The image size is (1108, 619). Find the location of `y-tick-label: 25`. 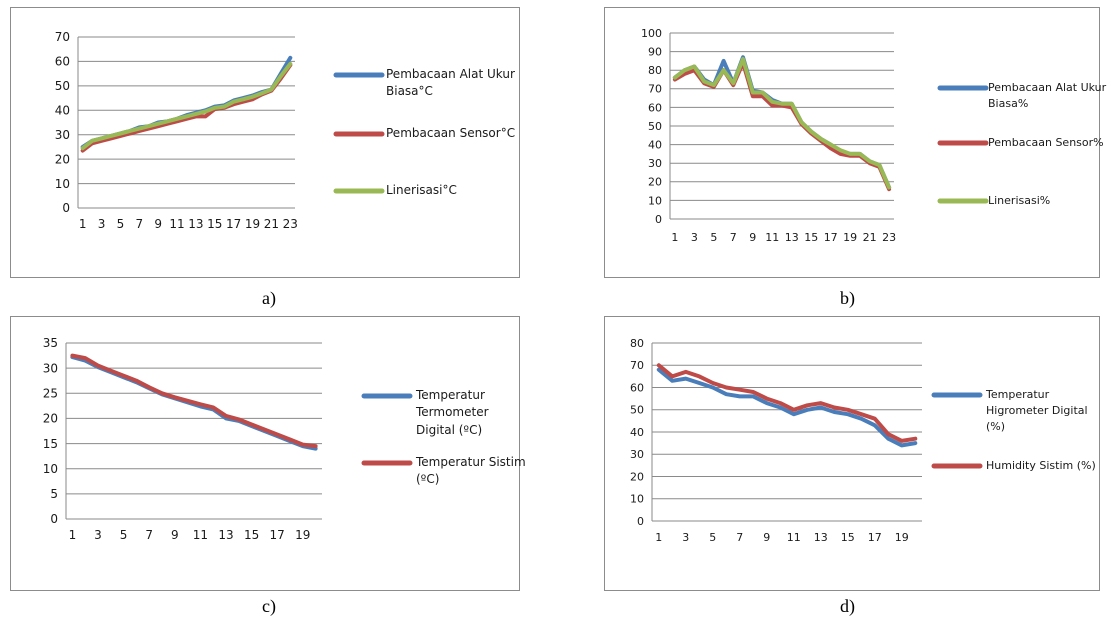

y-tick-label: 25 is located at coordinates (50, 393).